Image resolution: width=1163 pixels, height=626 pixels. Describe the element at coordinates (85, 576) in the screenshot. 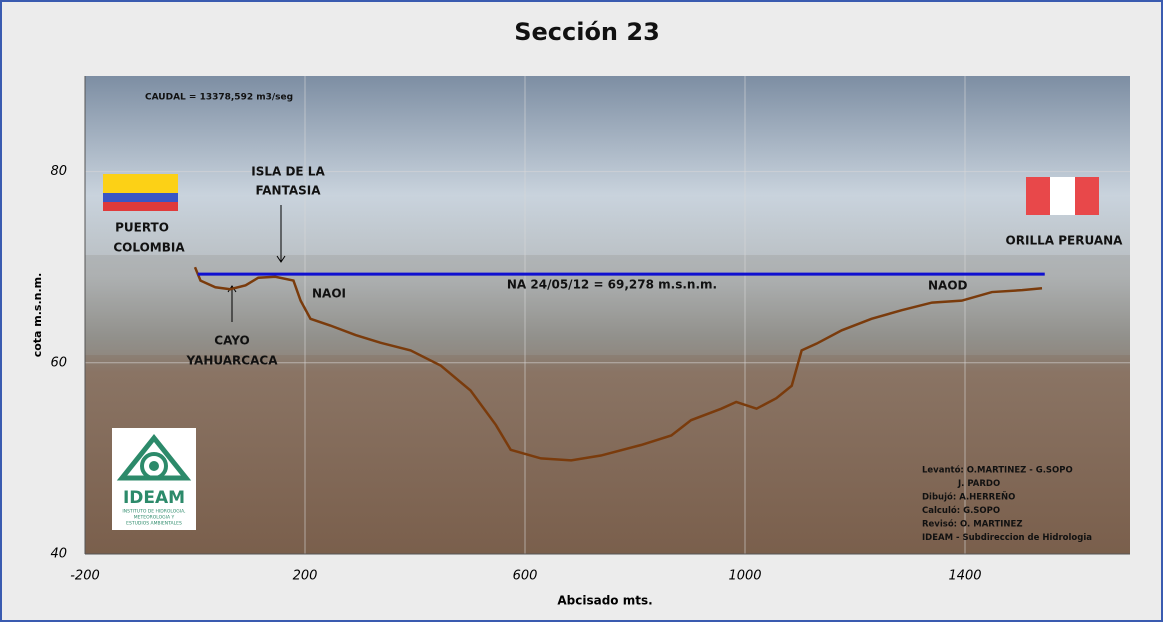

I see `x-tick-label: -200` at that location.